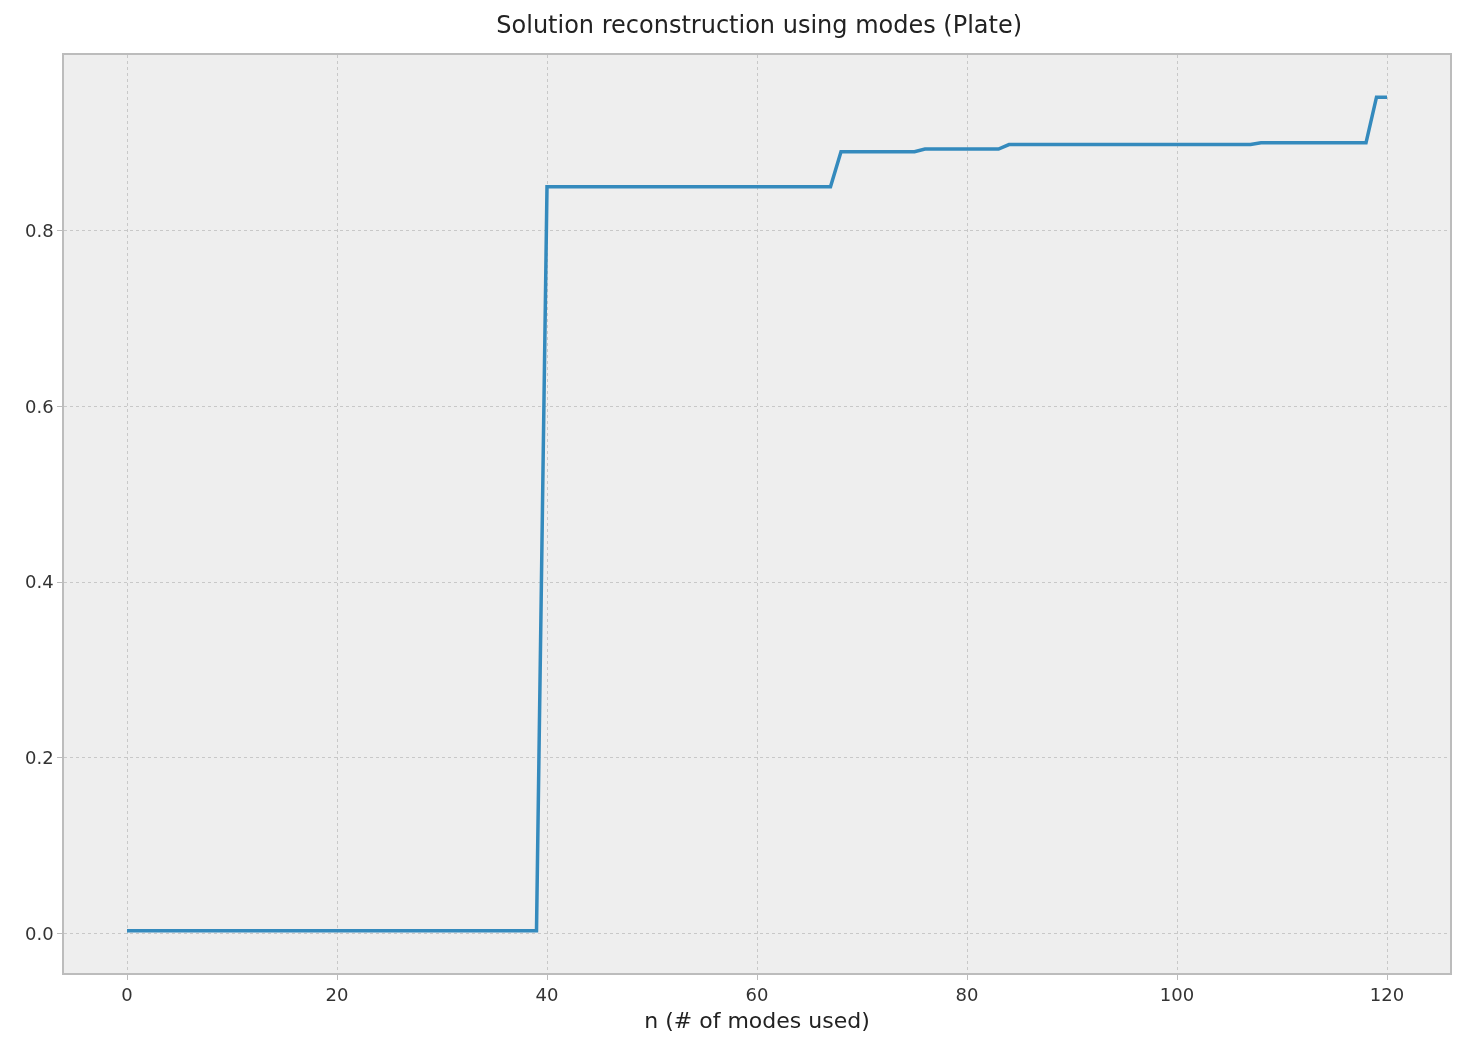  What do you see at coordinates (759, 24) in the screenshot?
I see `chart-title: Solution reconstruction using modes (Plate)` at bounding box center [759, 24].